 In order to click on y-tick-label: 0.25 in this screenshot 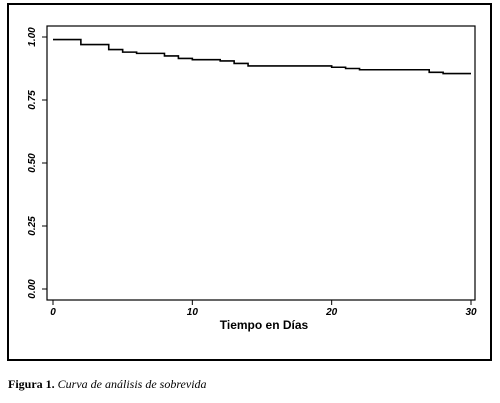, I will do `click(32, 226)`.